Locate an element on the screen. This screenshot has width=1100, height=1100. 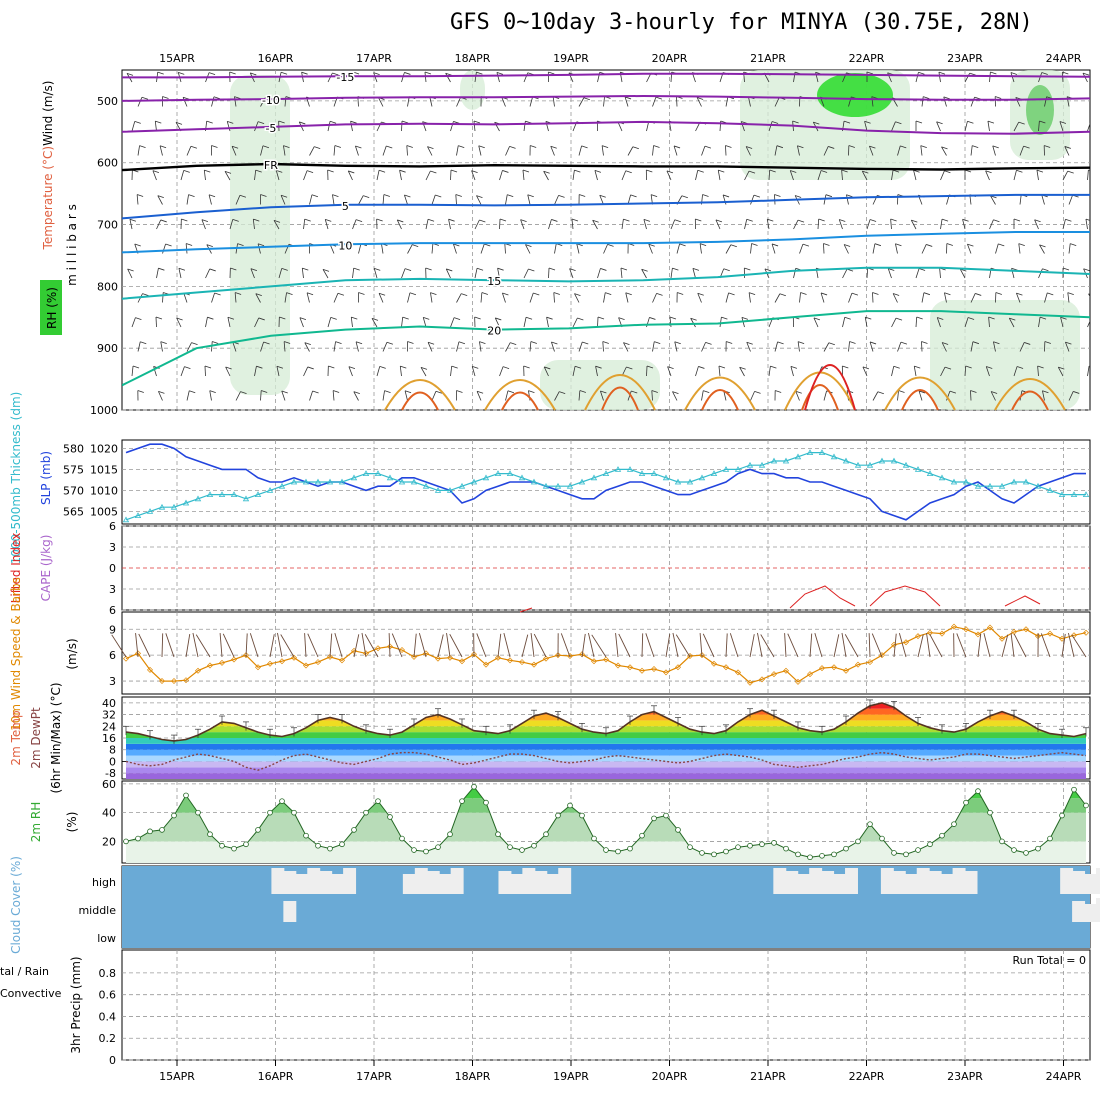
x-tick-label-bottom: 17APR is located at coordinates (374, 1076).